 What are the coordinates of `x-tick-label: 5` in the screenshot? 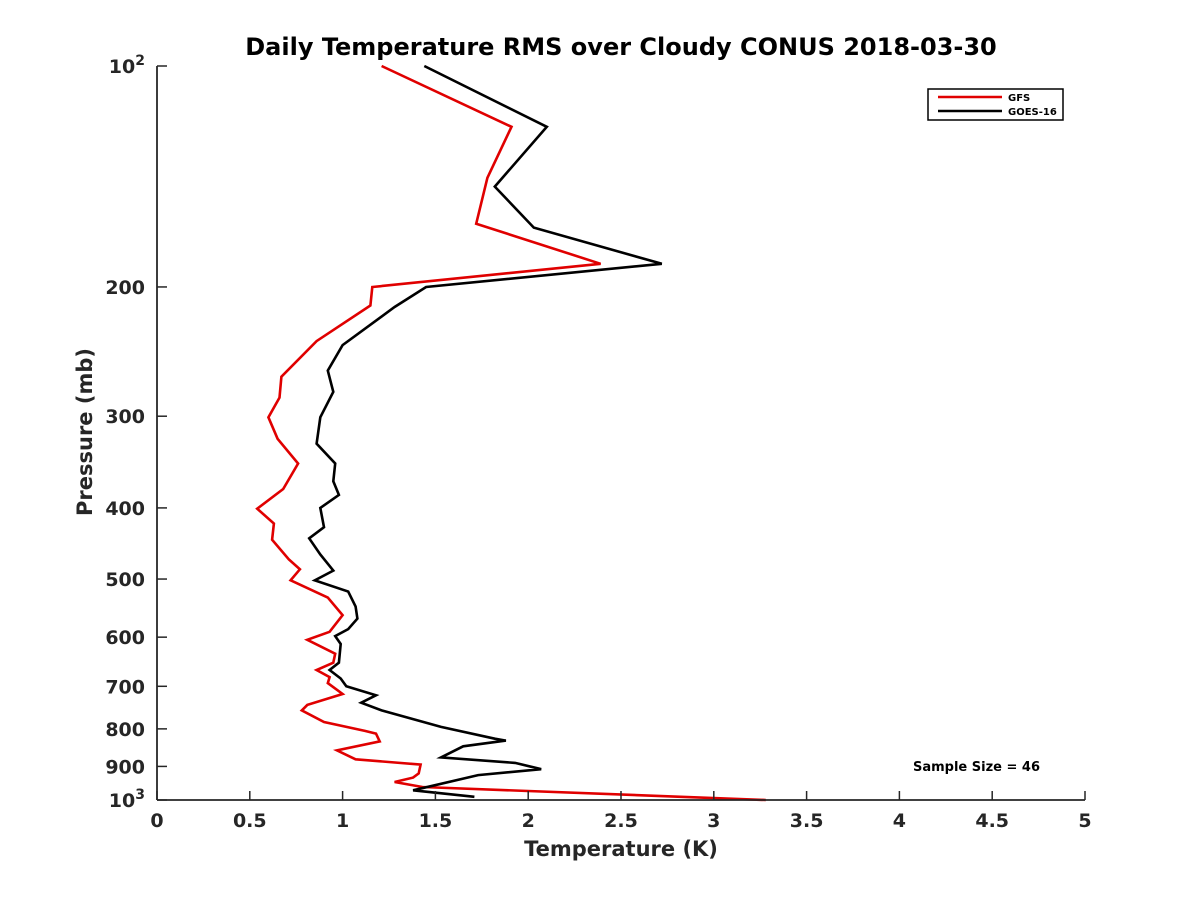 It's located at (1084, 821).